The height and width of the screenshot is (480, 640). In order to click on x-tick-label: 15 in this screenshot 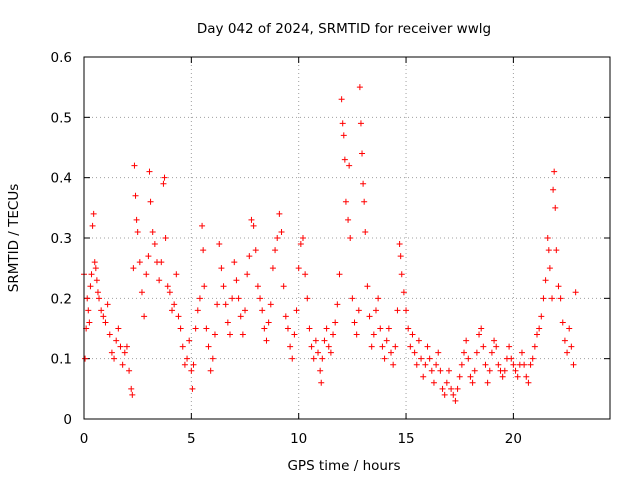, I will do `click(405, 439)`.